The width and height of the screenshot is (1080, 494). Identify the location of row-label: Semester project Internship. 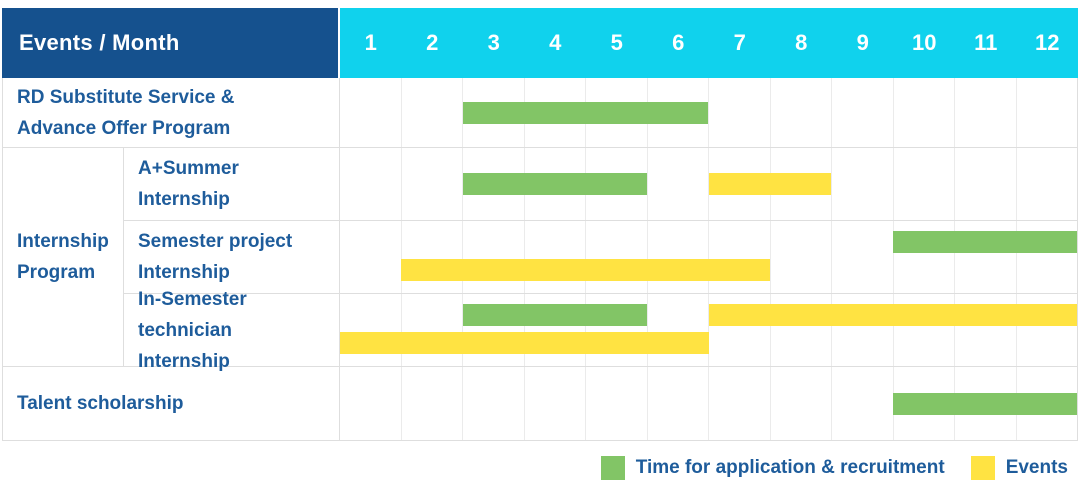
(232, 257).